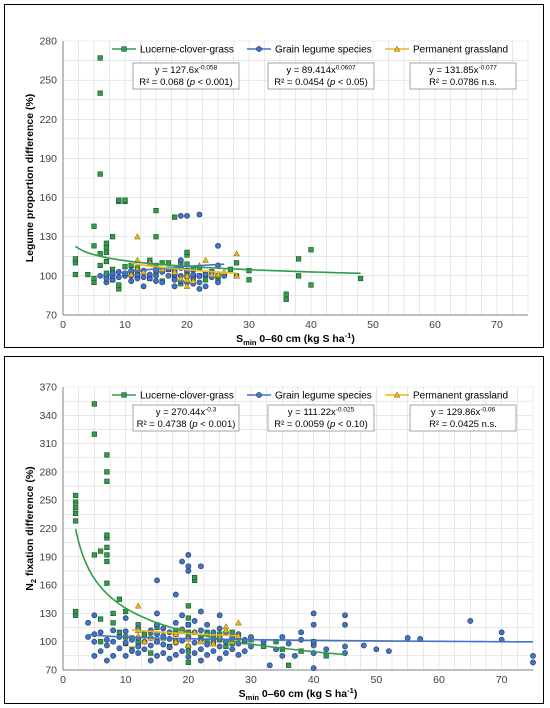  Describe the element at coordinates (48, 642) in the screenshot. I see `y-tick-label: 100` at that location.